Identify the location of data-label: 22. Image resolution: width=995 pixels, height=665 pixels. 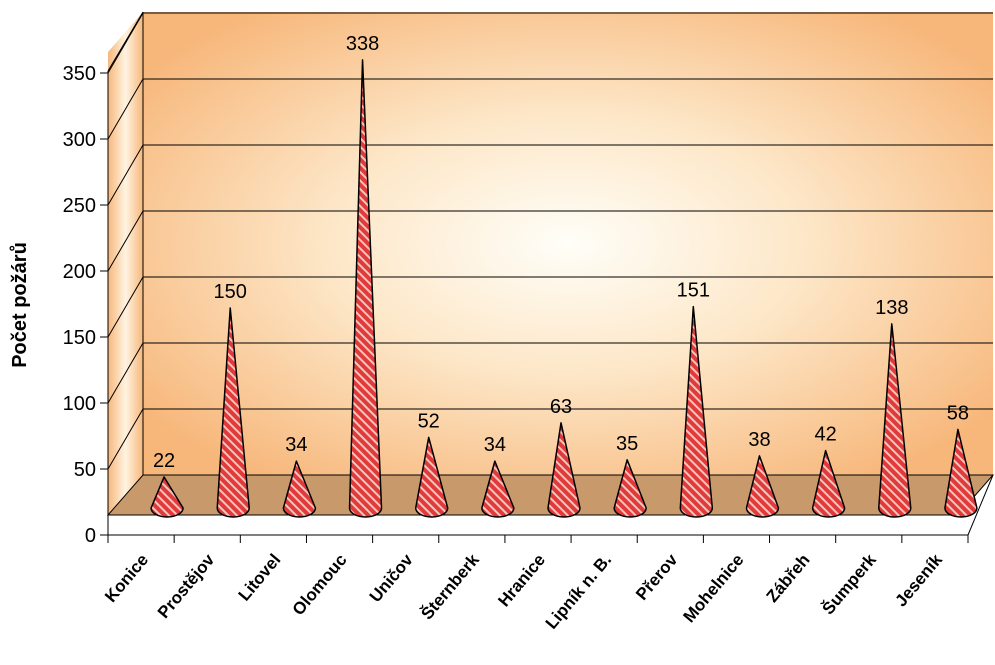
(164, 461).